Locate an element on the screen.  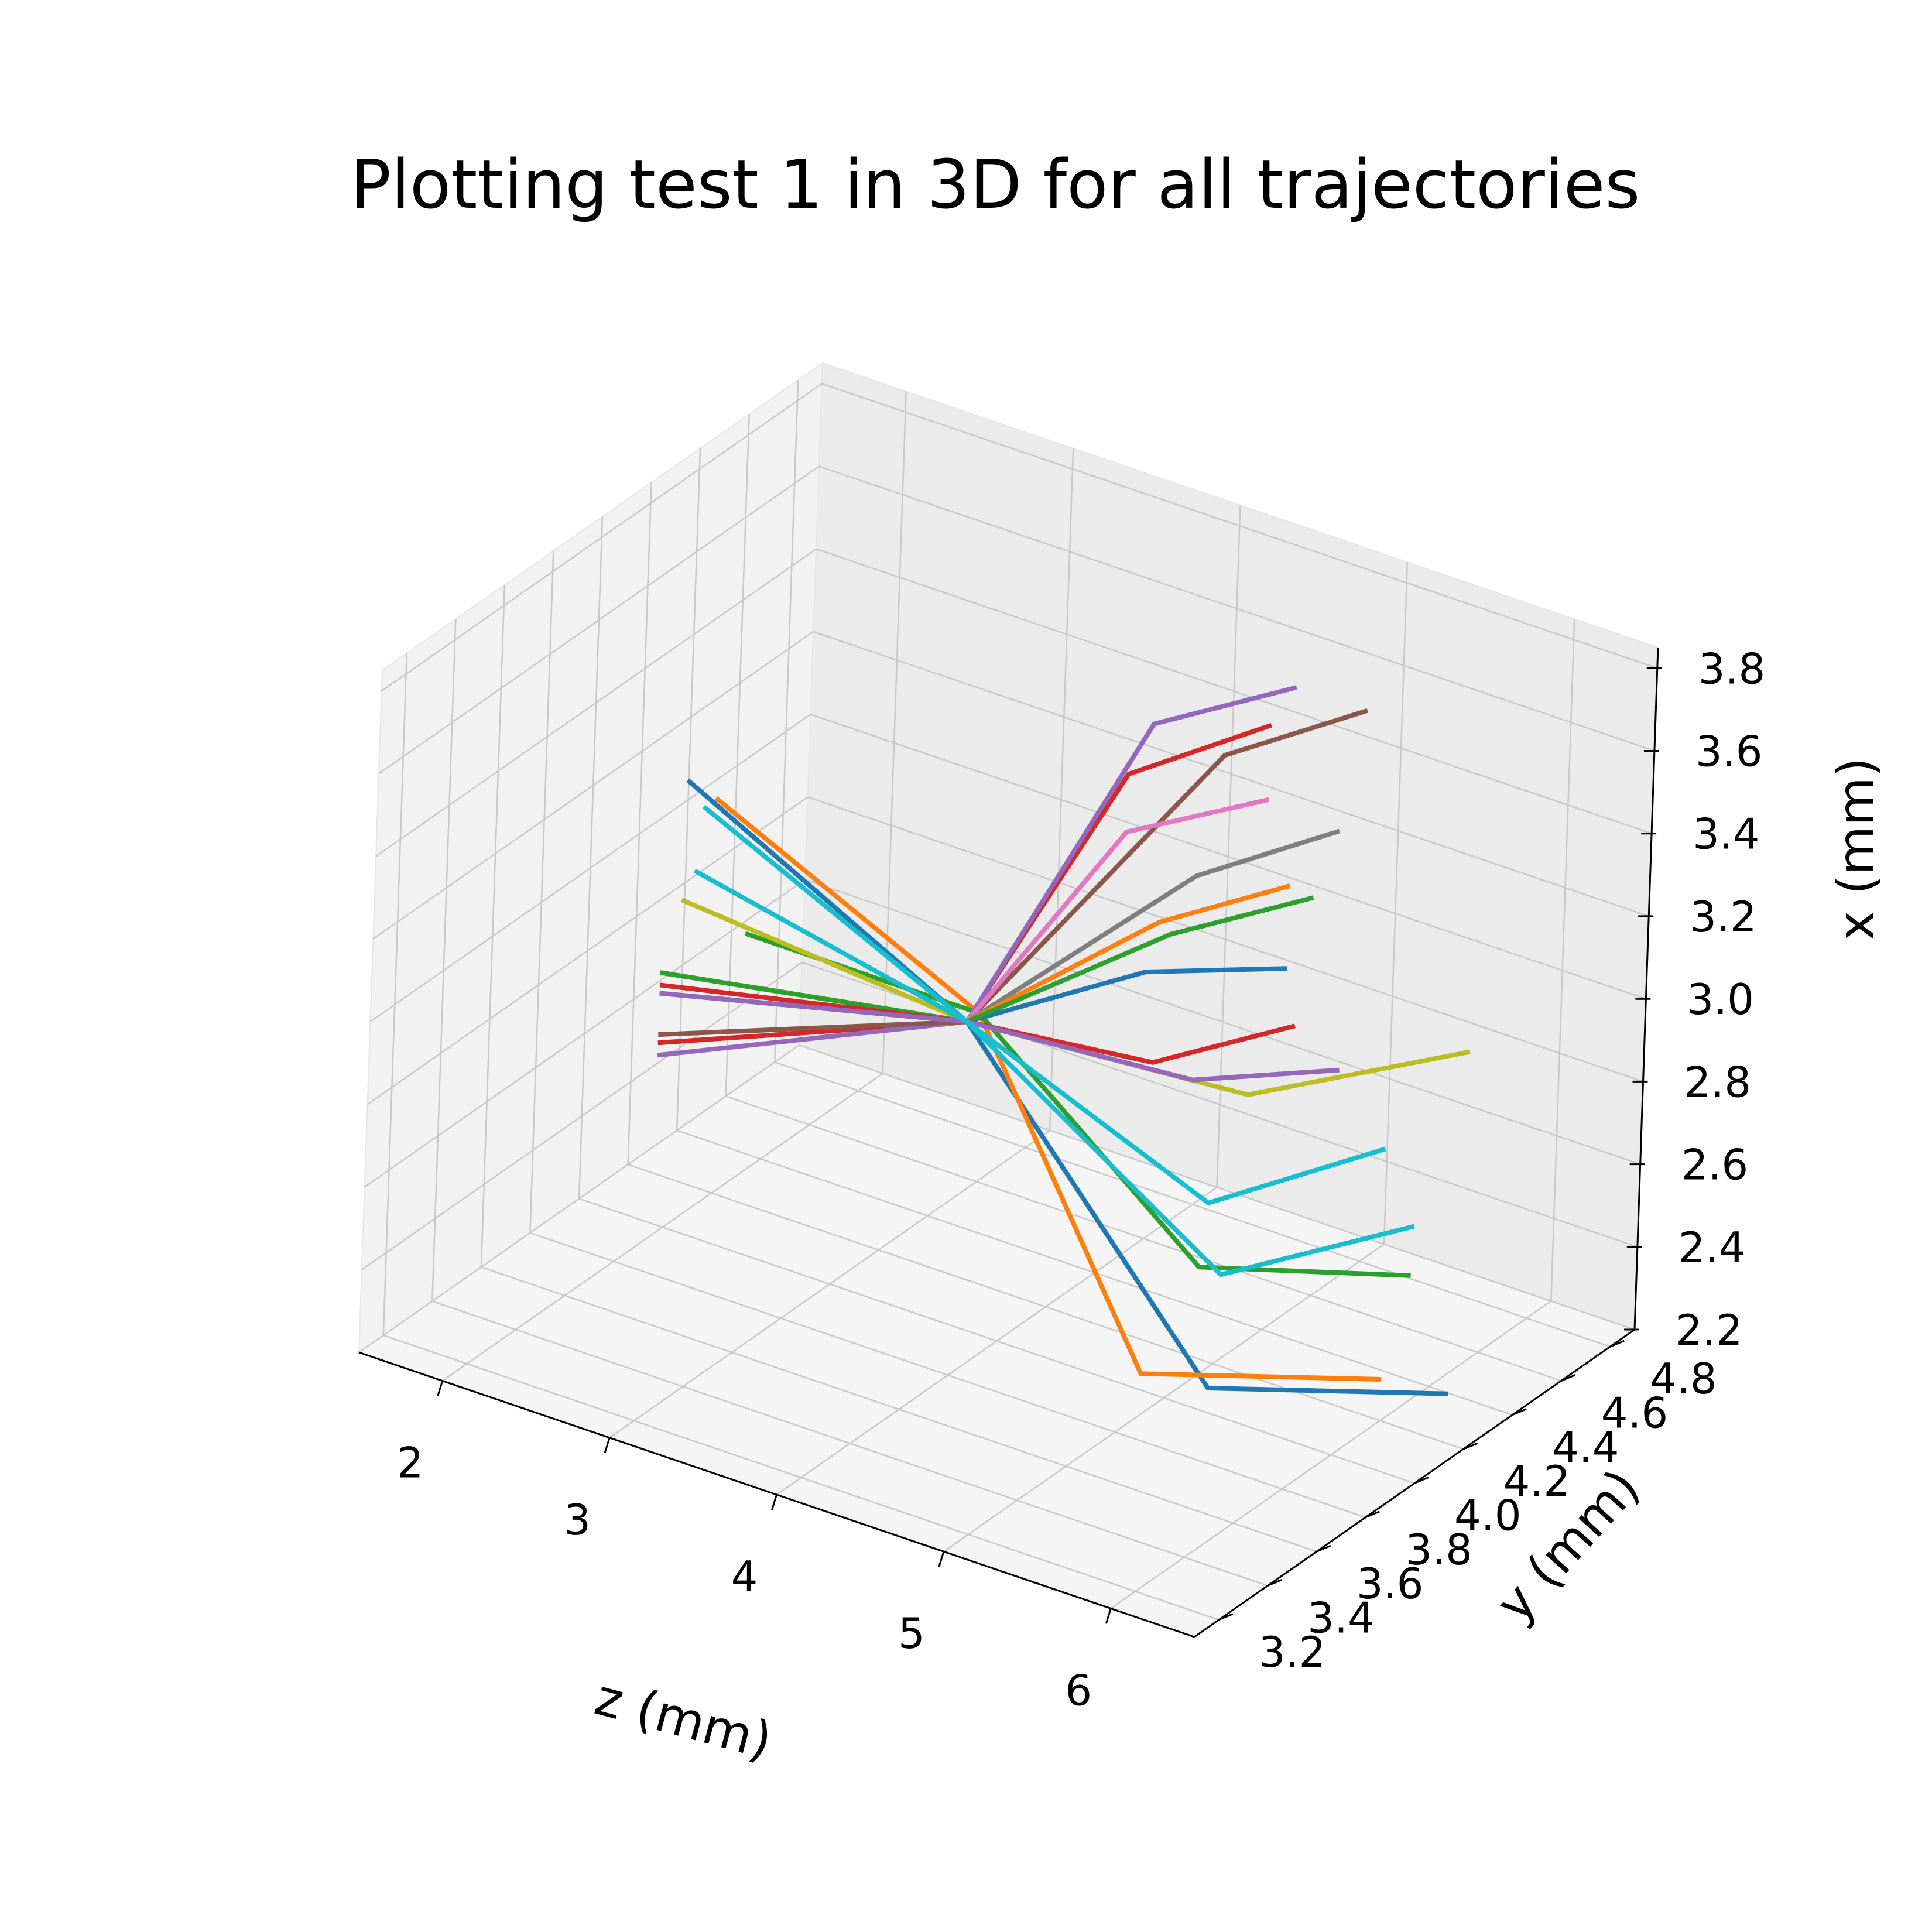
y-tick-label: 4.8 is located at coordinates (1683, 1378).